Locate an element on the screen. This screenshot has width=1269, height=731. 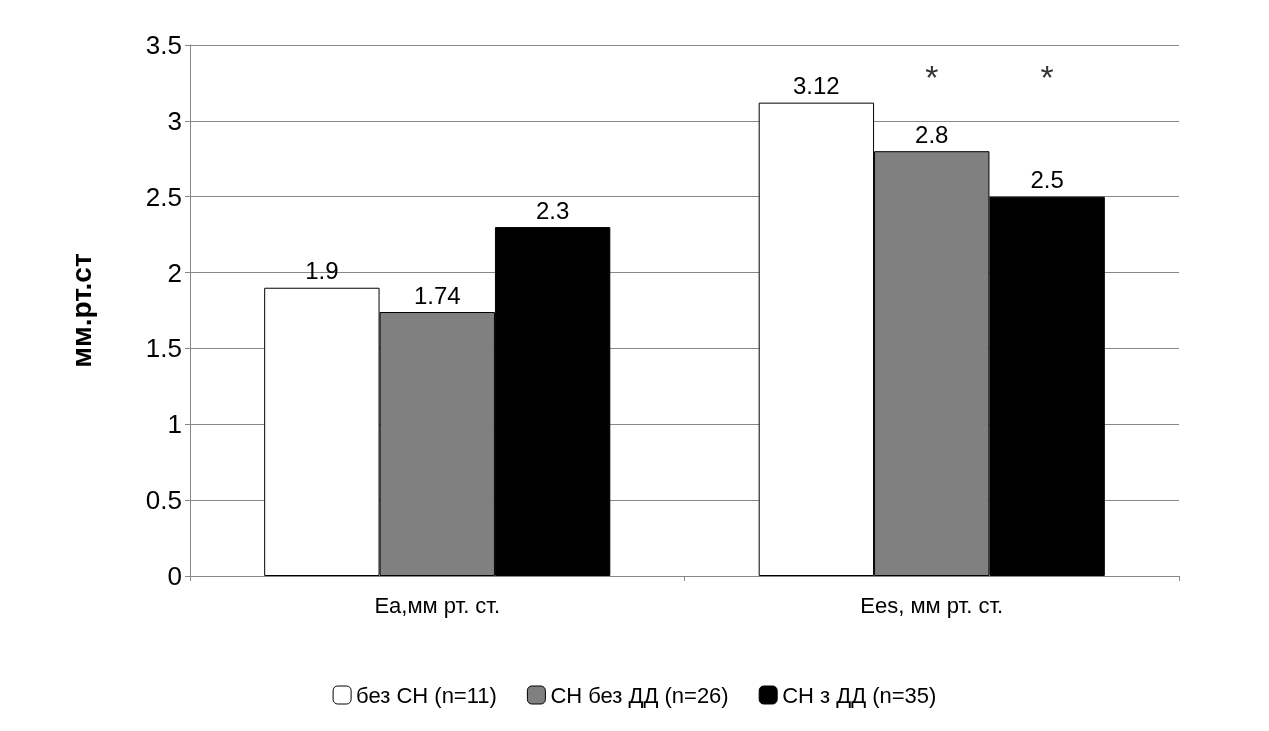
data-label: 2.8 is located at coordinates (932, 134).